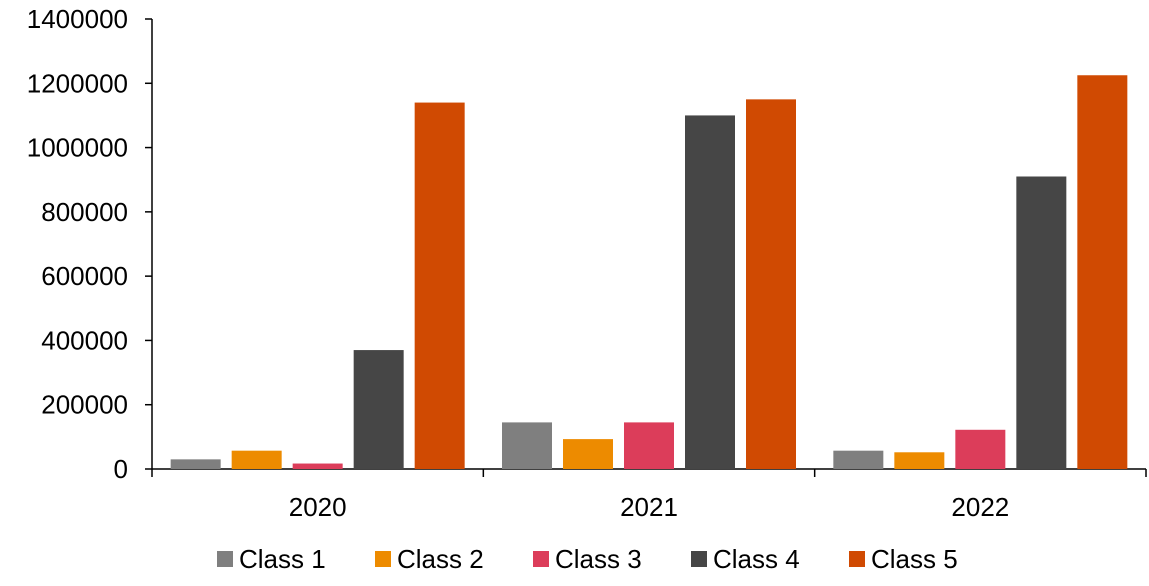 This screenshot has width=1149, height=586. Describe the element at coordinates (84, 276) in the screenshot. I see `y-tick-label: 600000` at that location.